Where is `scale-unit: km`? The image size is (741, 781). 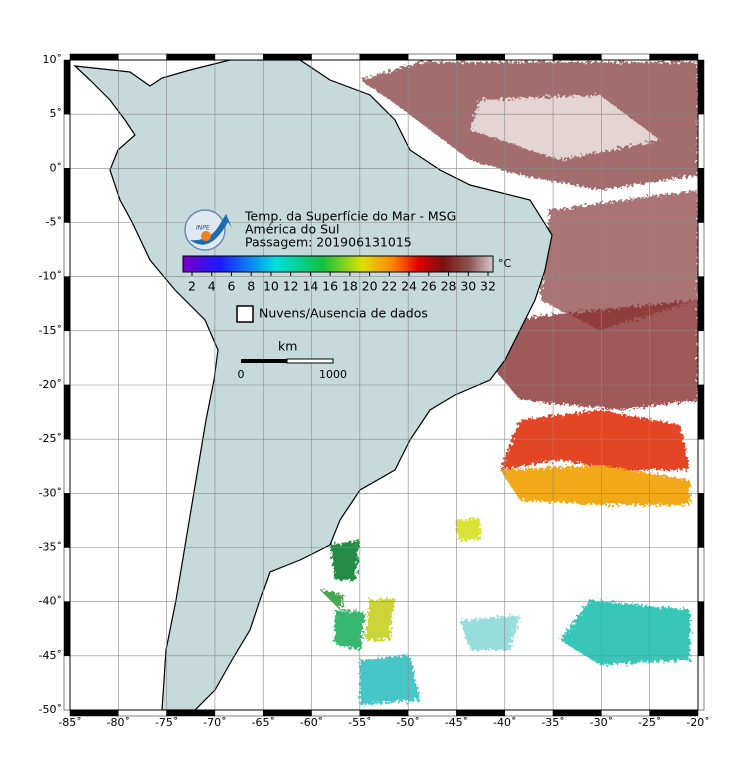 scale-unit: km is located at coordinates (287, 346).